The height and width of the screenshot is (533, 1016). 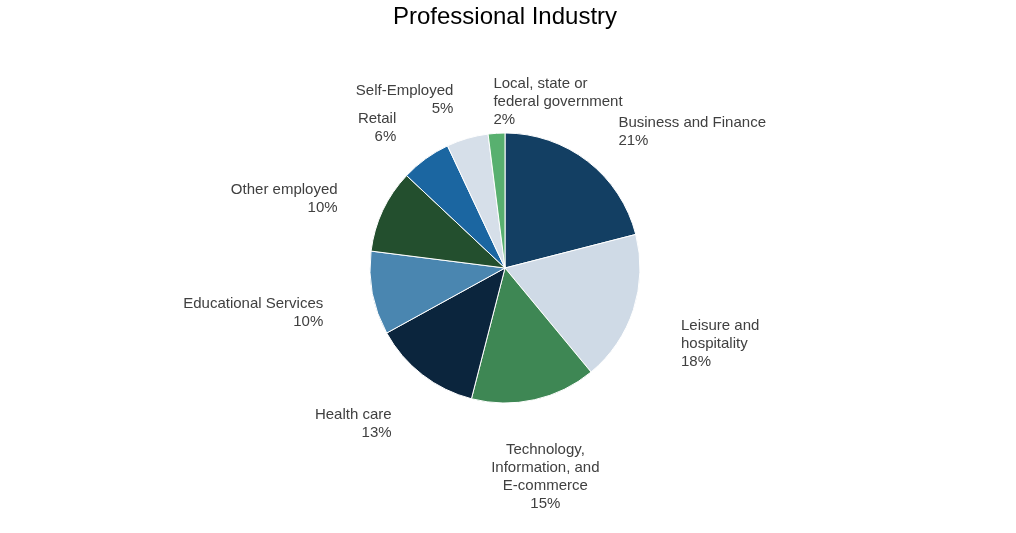 I want to click on slice-label: Self-Employed, so click(x=404, y=90).